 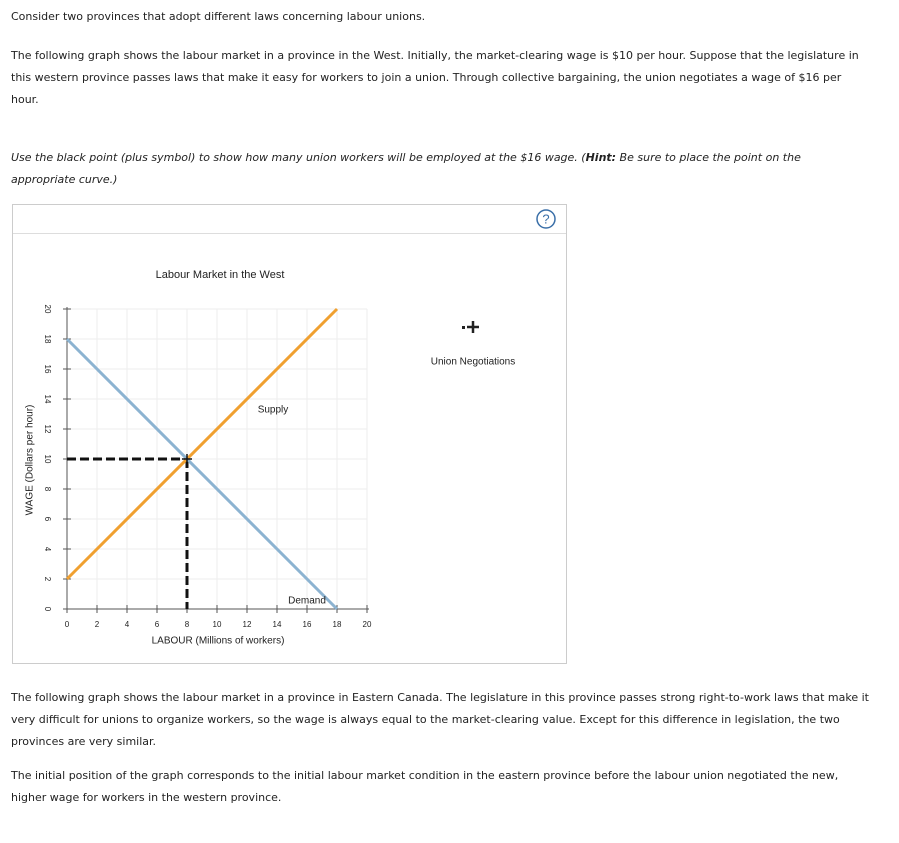 I want to click on x-tick-label: 8, so click(x=187, y=624).